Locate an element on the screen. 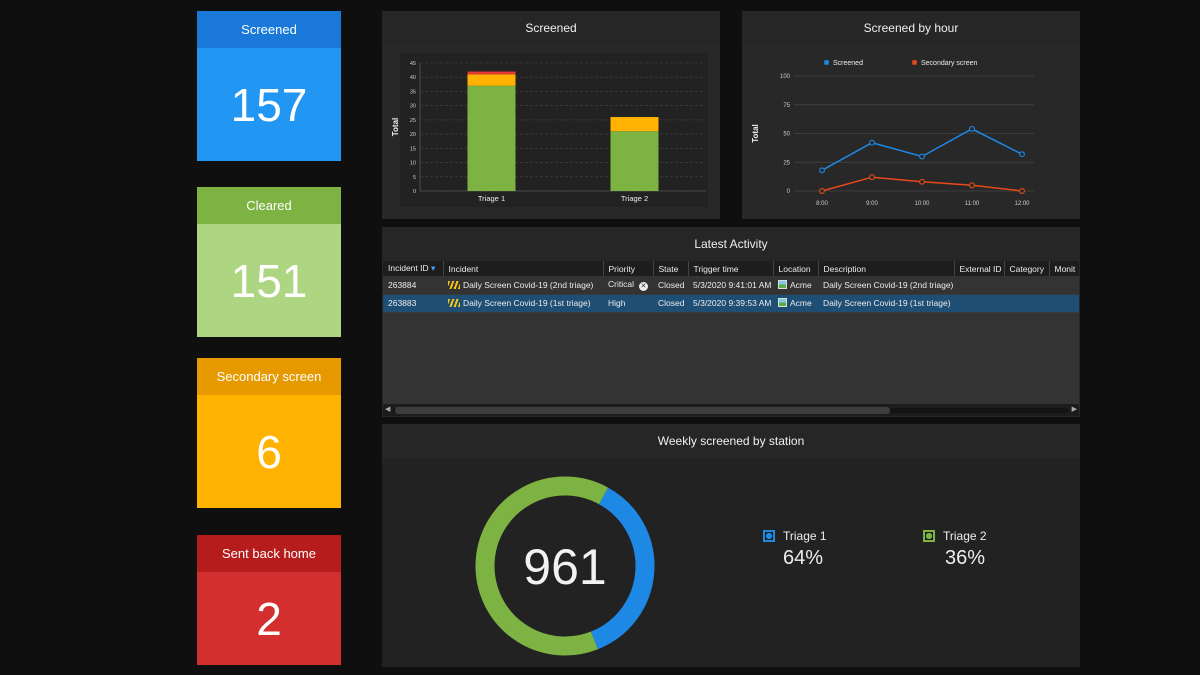 The image size is (1200, 675). tile-secondary-screen: Secondary screen 6 is located at coordinates (269, 433).